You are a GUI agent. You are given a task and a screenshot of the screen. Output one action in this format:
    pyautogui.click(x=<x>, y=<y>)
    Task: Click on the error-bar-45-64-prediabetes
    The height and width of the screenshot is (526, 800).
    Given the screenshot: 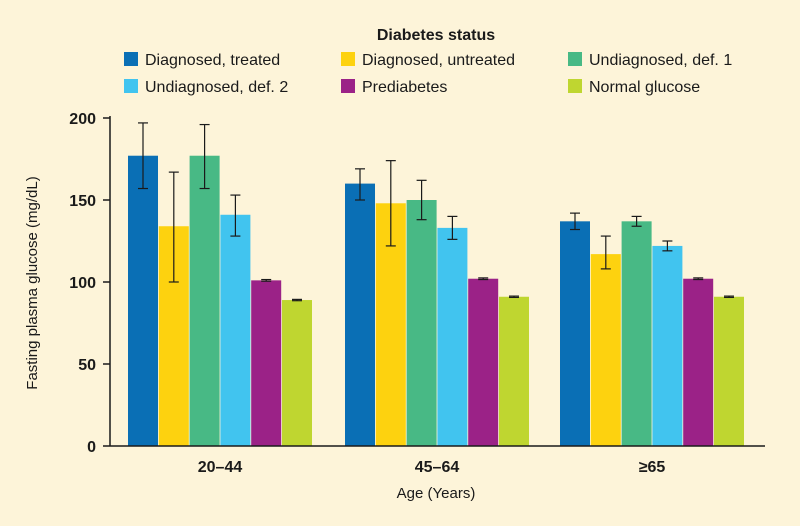 What is the action you would take?
    pyautogui.click(x=483, y=279)
    